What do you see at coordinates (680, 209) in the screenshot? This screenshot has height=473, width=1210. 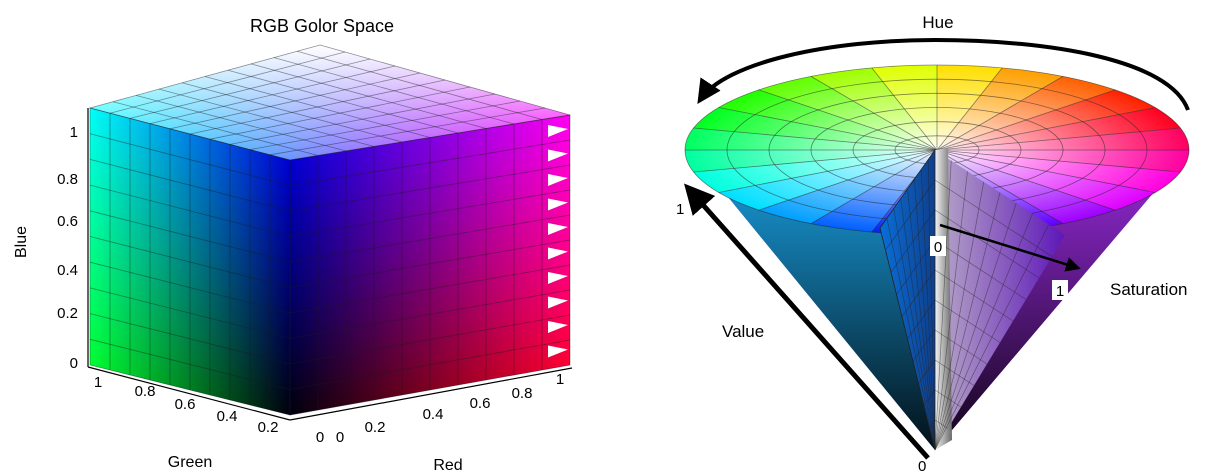 I see `value-top-marker: 1` at bounding box center [680, 209].